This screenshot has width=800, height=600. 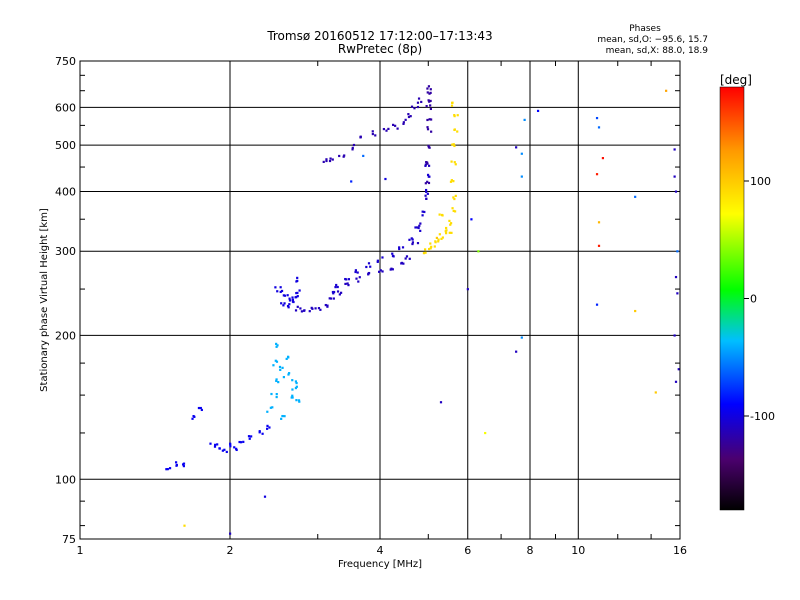 I want to click on colorbar-ticks: 100 0 -100, so click(x=759, y=299).